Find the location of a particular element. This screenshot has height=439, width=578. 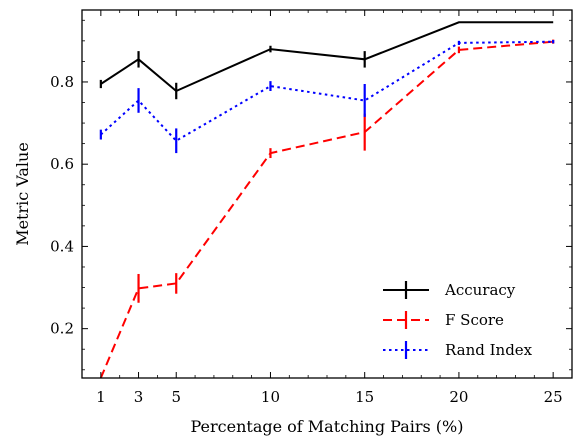

y-axis-title: Metric Value is located at coordinates (22, 194).